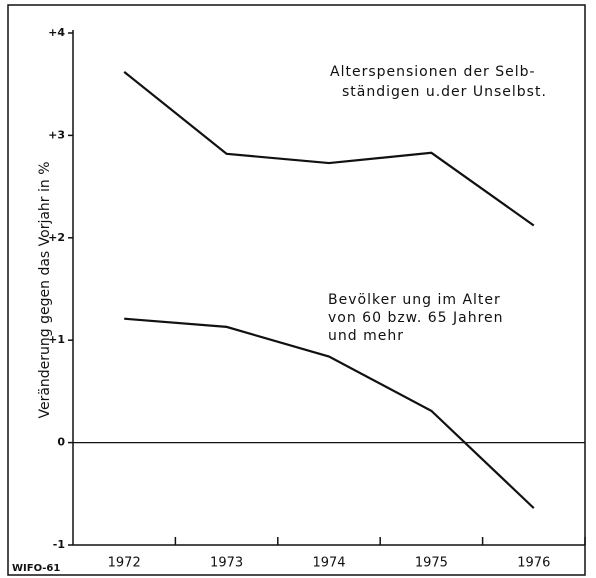  Describe the element at coordinates (45, 289) in the screenshot. I see `y-axis-label: Veränderung gegen das Vorjahr in %` at that location.